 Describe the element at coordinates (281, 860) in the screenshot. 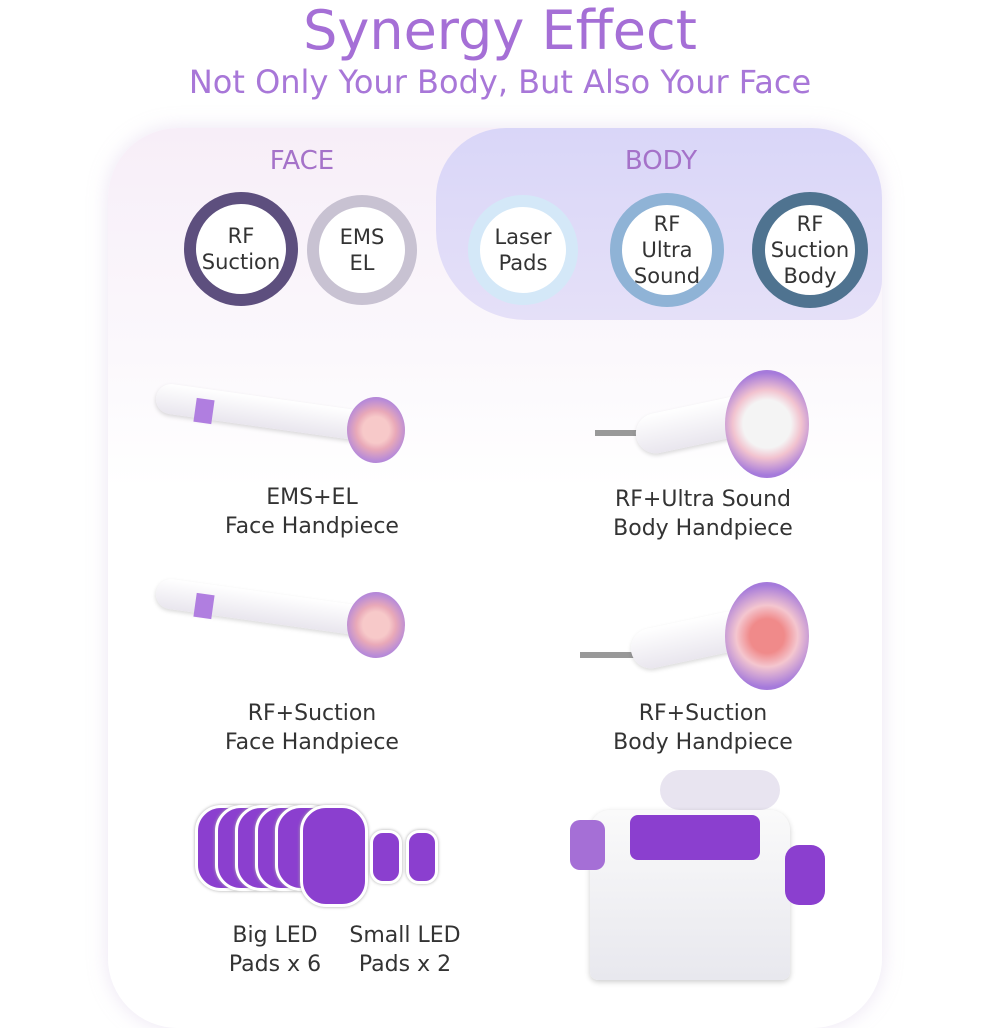

I see `big-led-pads-image` at that location.